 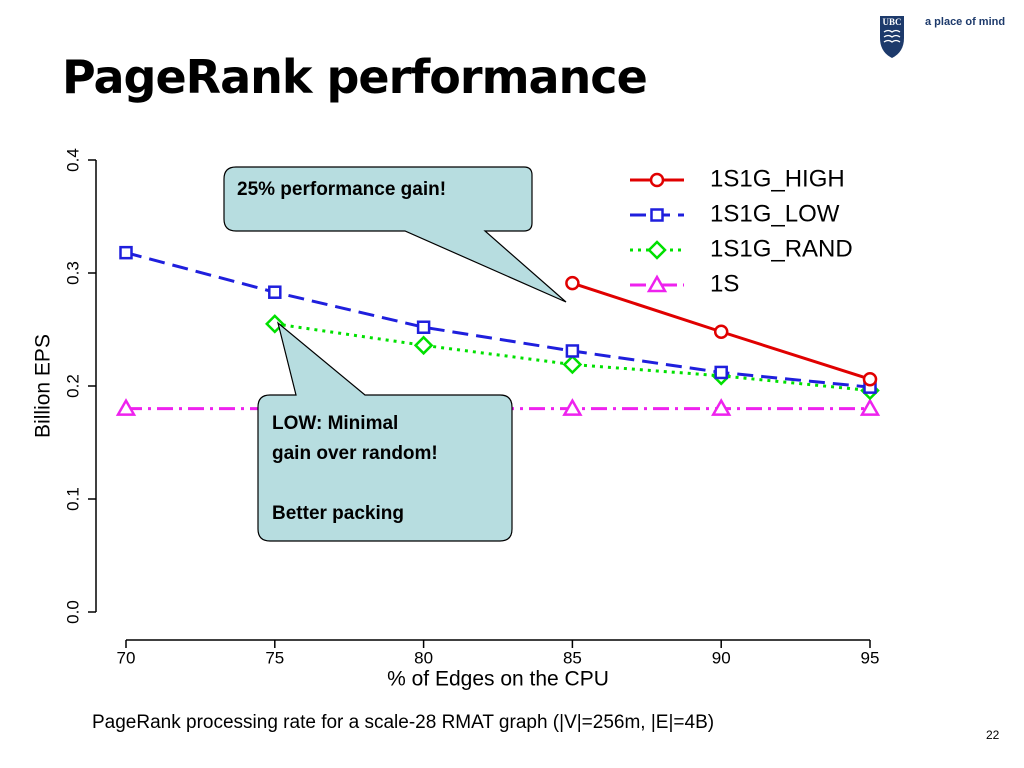 I want to click on legend-label: 1S1G_LOW, so click(x=775, y=213).